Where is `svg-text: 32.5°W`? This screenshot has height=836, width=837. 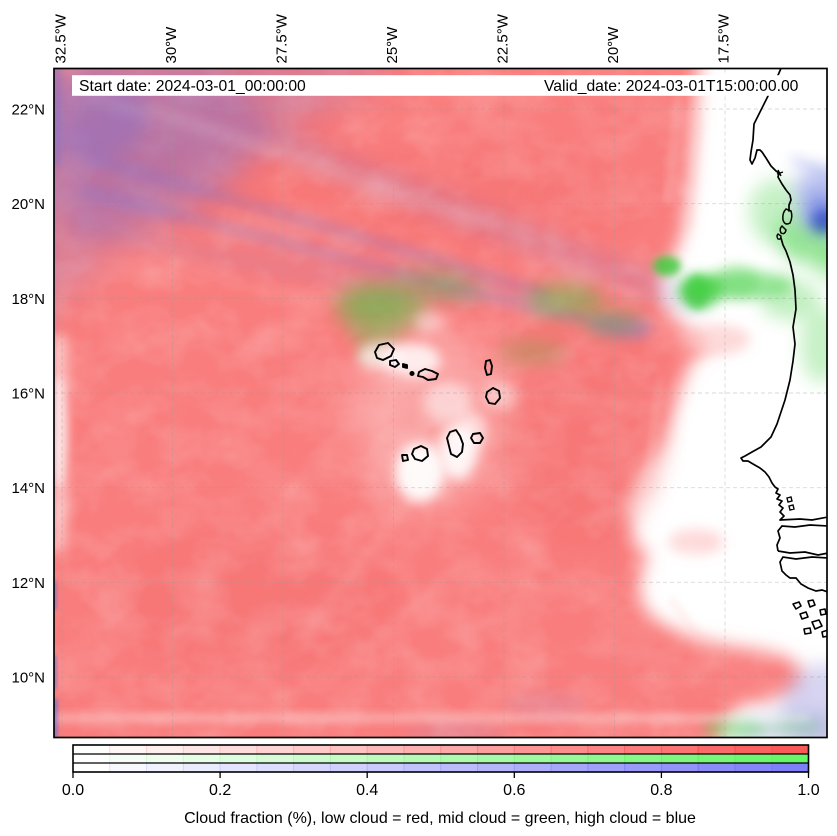
svg-text: 32.5°W is located at coordinates (61, 38).